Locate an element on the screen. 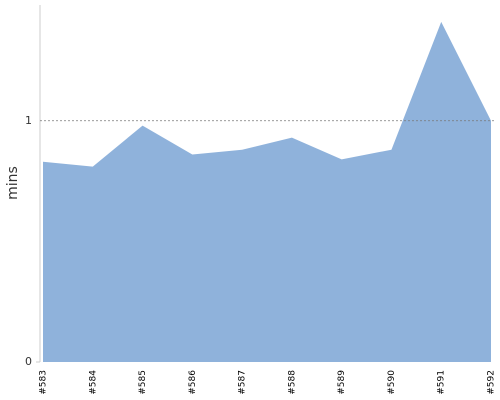 The width and height of the screenshot is (500, 400). y-tick-label: 1 is located at coordinates (28, 120).